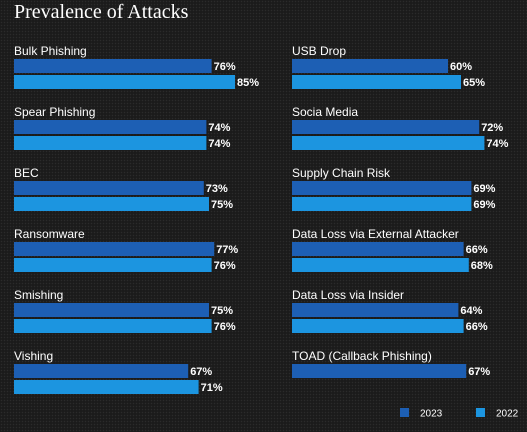 This screenshot has height=432, width=527. Describe the element at coordinates (341, 173) in the screenshot. I see `category-label: Supply Chain Risk` at that location.